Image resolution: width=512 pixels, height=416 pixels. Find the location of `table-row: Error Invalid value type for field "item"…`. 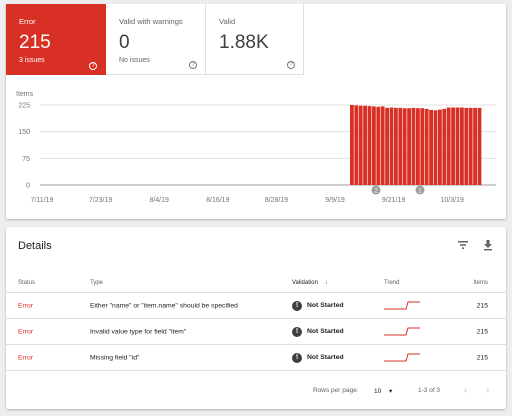

table-row: Error Invalid value type for field "item"… is located at coordinates (256, 332).